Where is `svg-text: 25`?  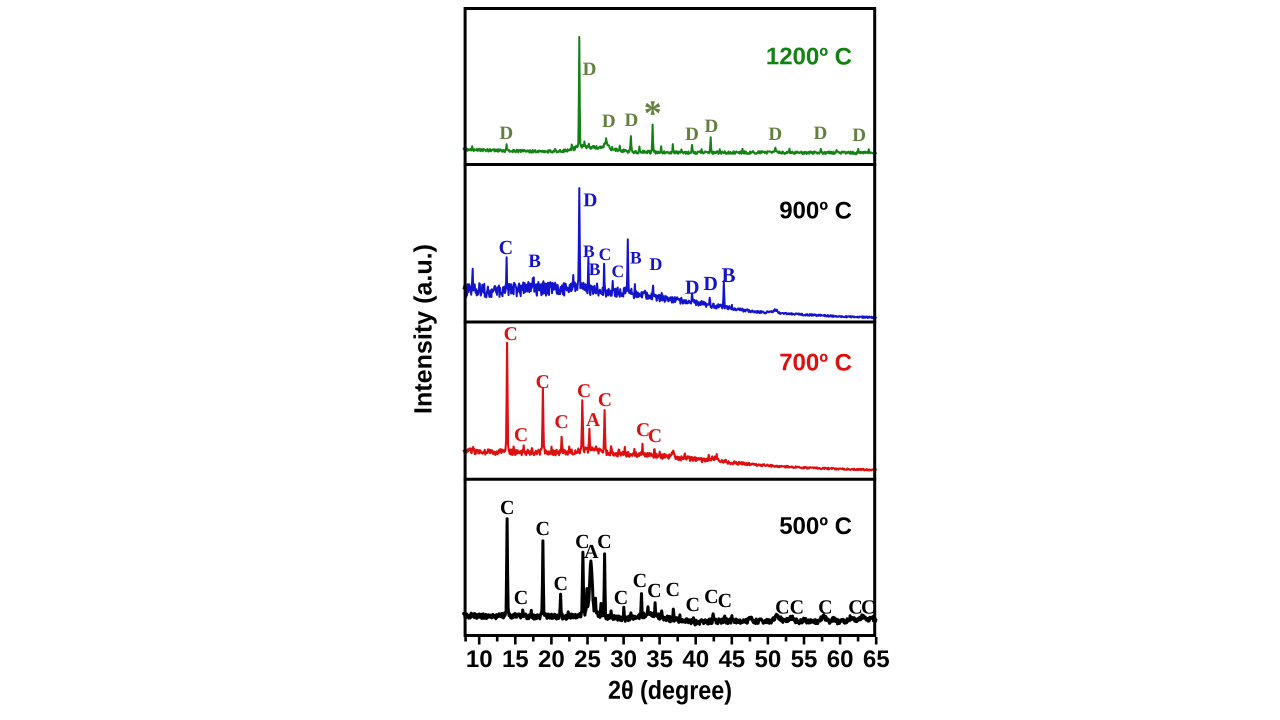
svg-text: 25 is located at coordinates (587, 659).